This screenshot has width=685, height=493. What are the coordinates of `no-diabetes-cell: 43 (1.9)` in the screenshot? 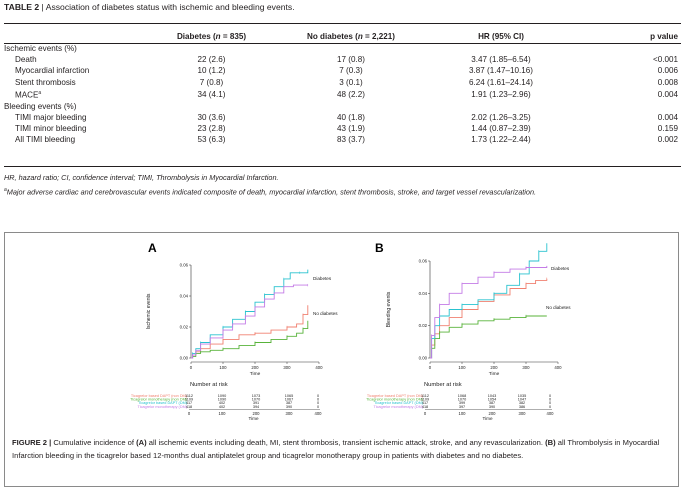 It's located at (351, 129).